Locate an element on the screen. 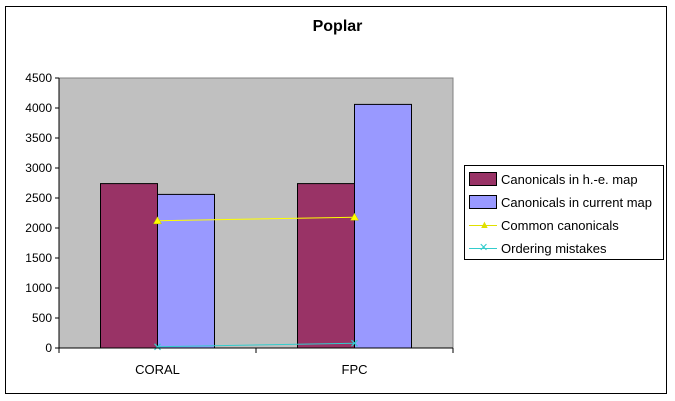 The height and width of the screenshot is (401, 675). x-tick-label: CORAL is located at coordinates (157, 369).